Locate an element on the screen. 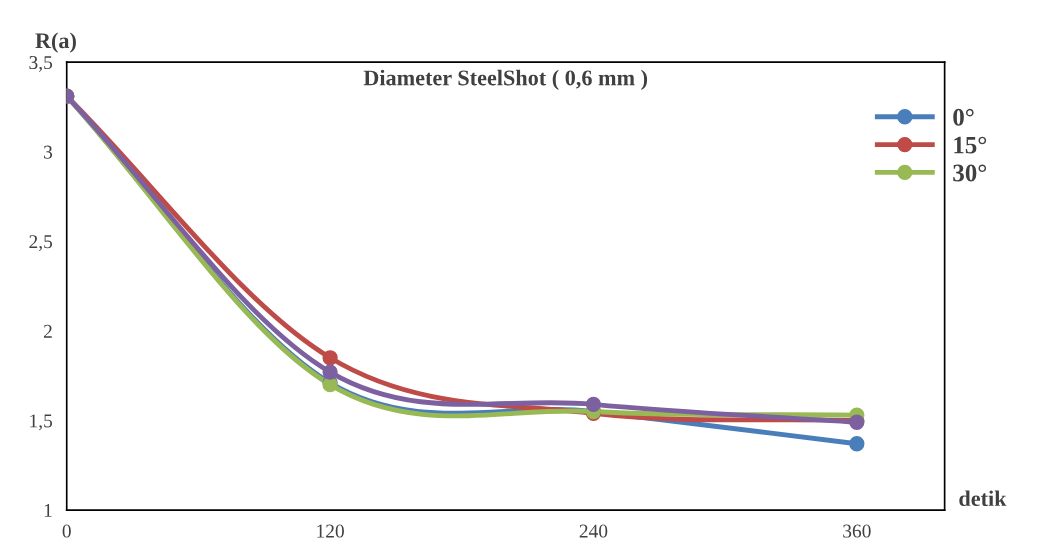  x-tick-label: 120 is located at coordinates (330, 531).